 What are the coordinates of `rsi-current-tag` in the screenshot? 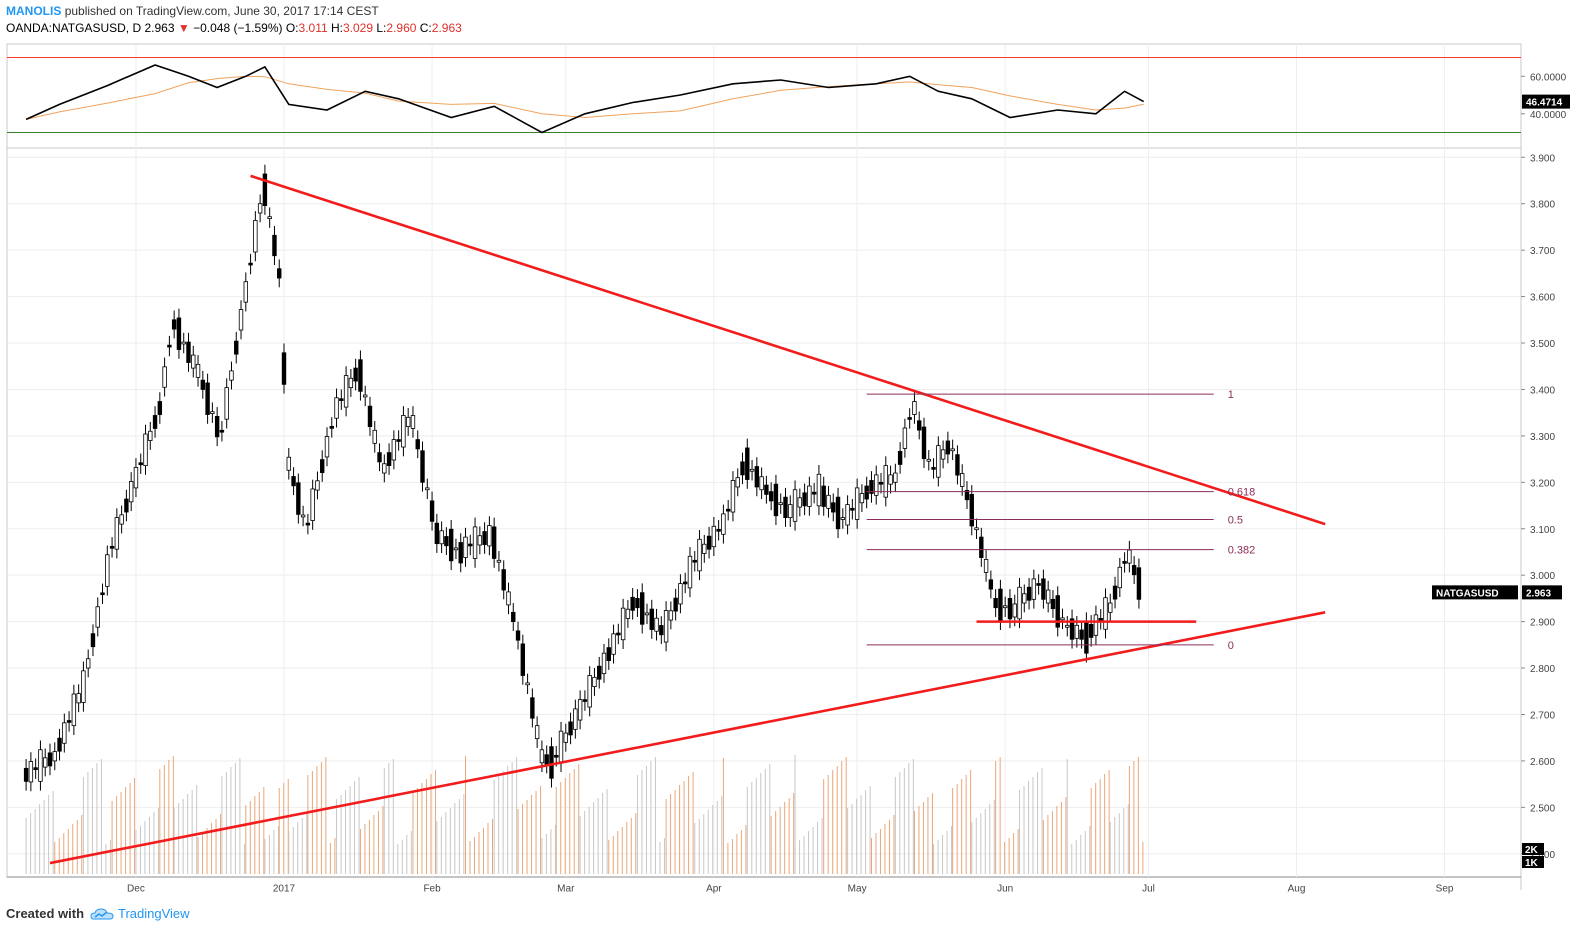 It's located at (1546, 101).